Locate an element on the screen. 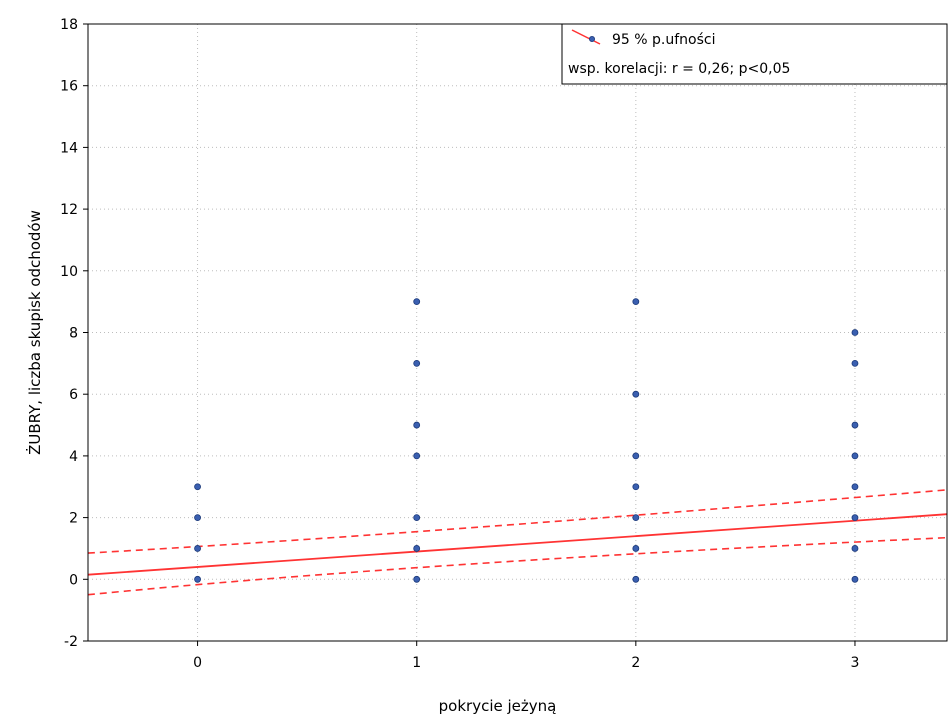  x-axis-ticks: 0 1 2 3 is located at coordinates (526, 656).